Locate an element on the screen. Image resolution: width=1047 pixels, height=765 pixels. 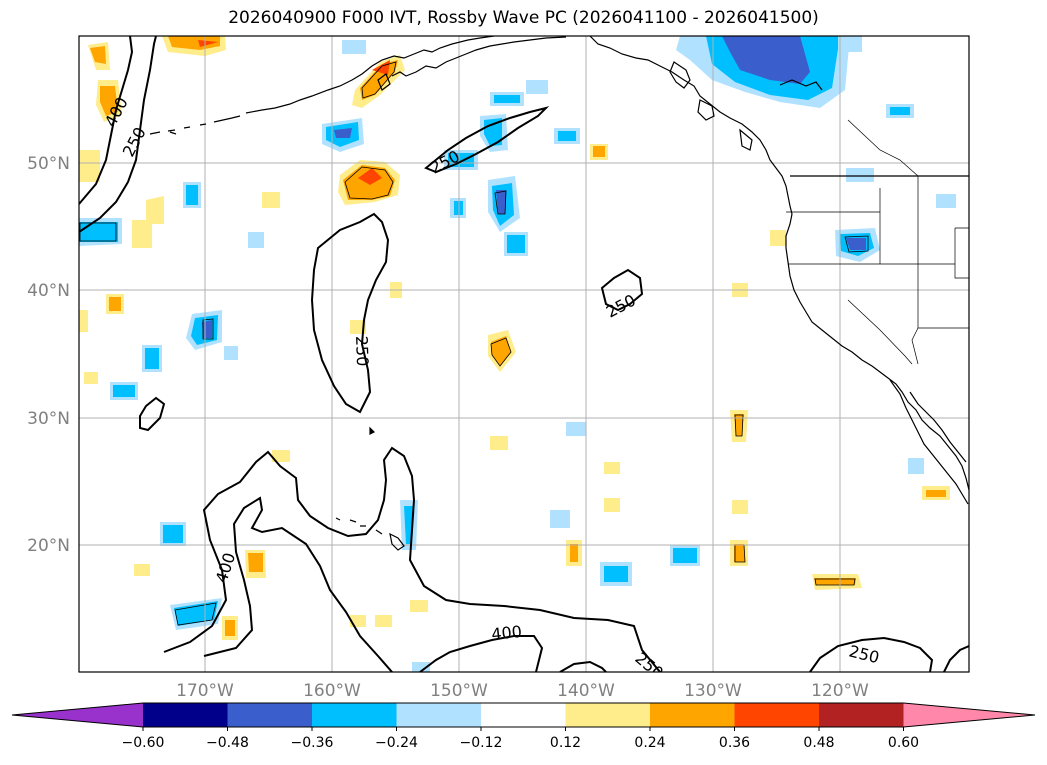
colorbar-tick-label: 0.36 is located at coordinates (734, 743).